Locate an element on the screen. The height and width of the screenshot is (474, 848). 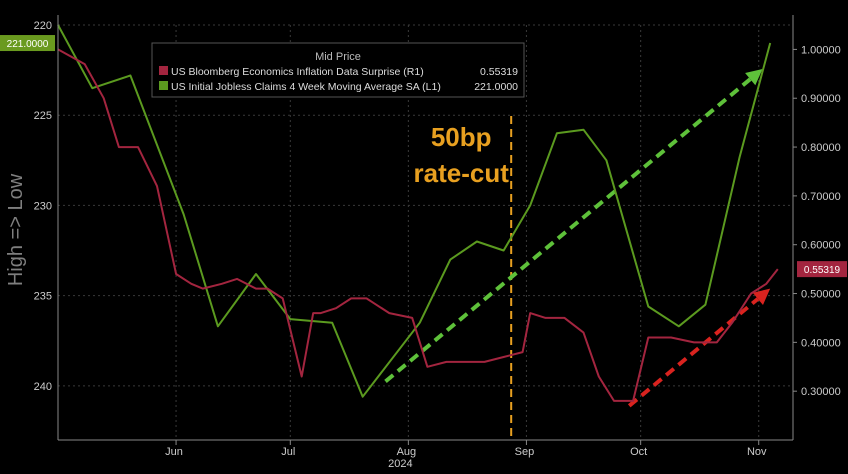
left-value-badge is located at coordinates (27, 43).